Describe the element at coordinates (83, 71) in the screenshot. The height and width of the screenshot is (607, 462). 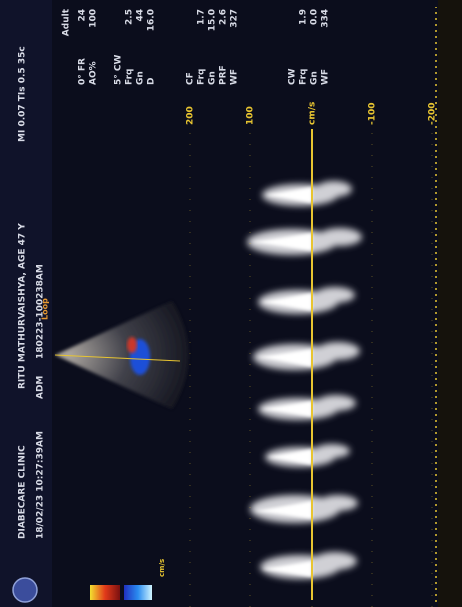
I see `param-label: 0° FR` at that location.